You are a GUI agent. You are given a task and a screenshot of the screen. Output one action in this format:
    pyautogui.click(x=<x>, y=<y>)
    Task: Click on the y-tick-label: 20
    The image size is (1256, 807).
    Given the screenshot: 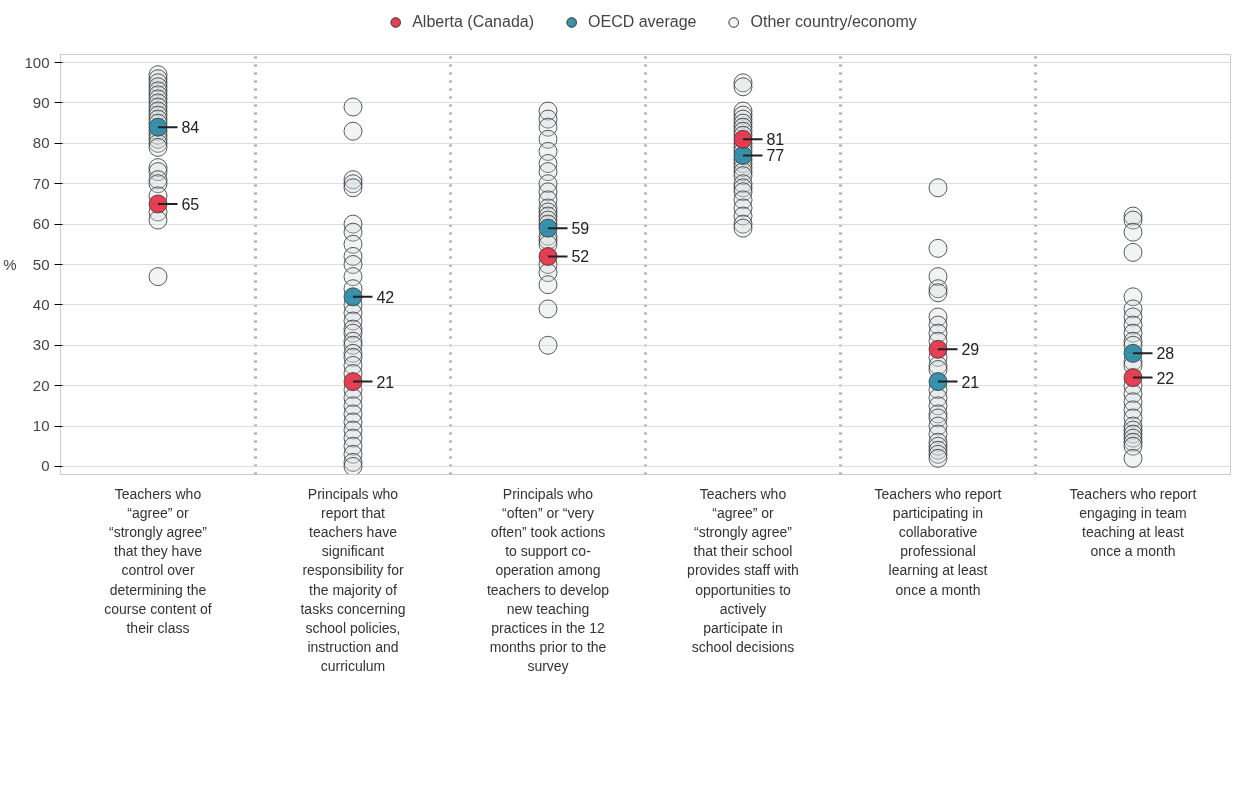 What is the action you would take?
    pyautogui.click(x=41, y=385)
    